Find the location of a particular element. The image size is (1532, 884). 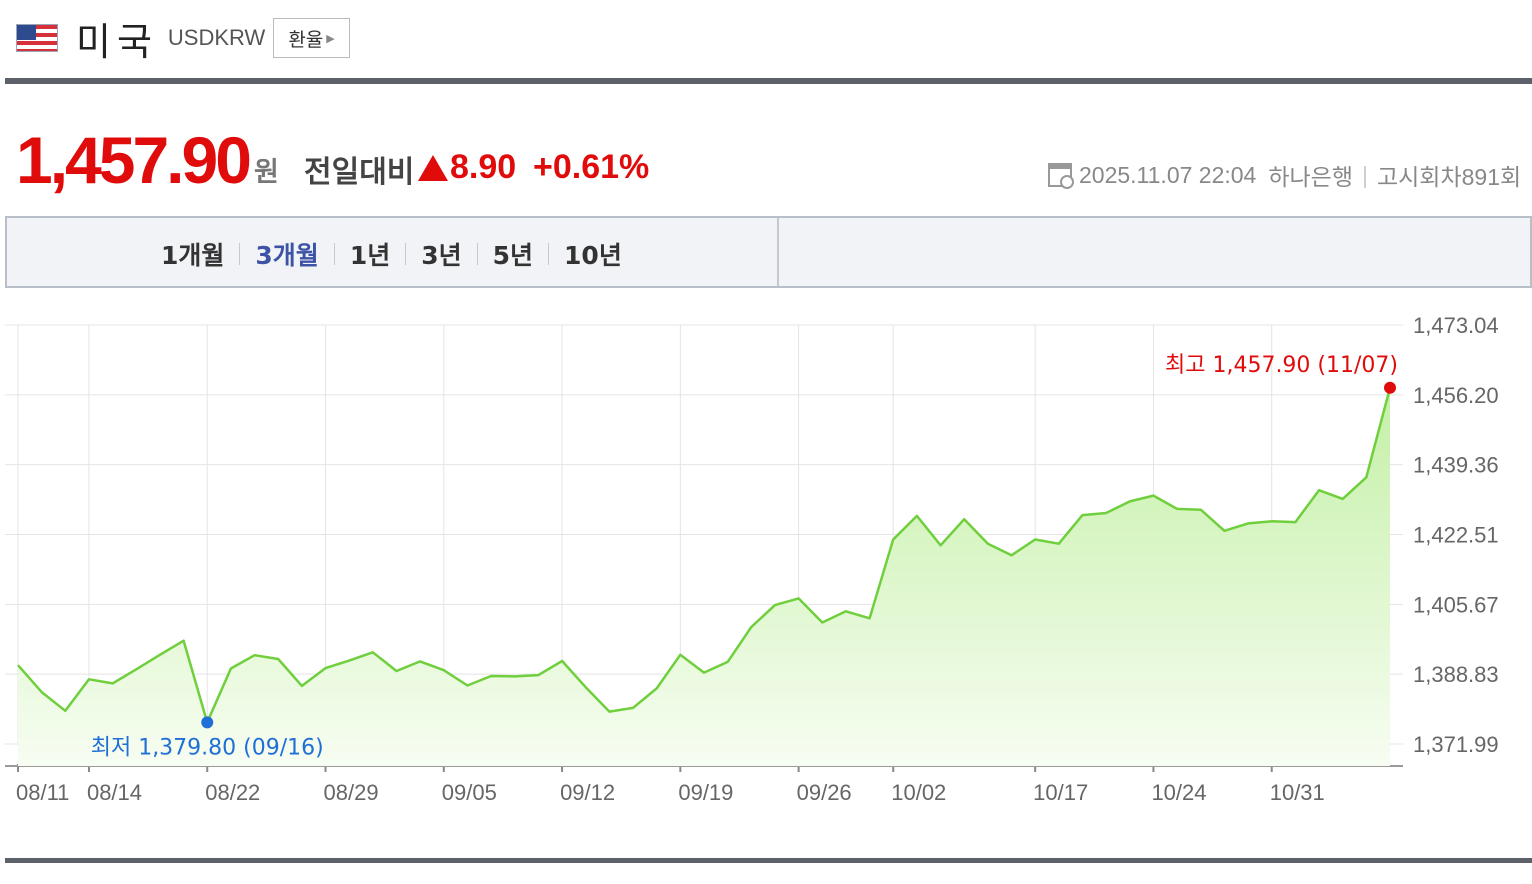

x-tick-label: 09/19 is located at coordinates (705, 792).